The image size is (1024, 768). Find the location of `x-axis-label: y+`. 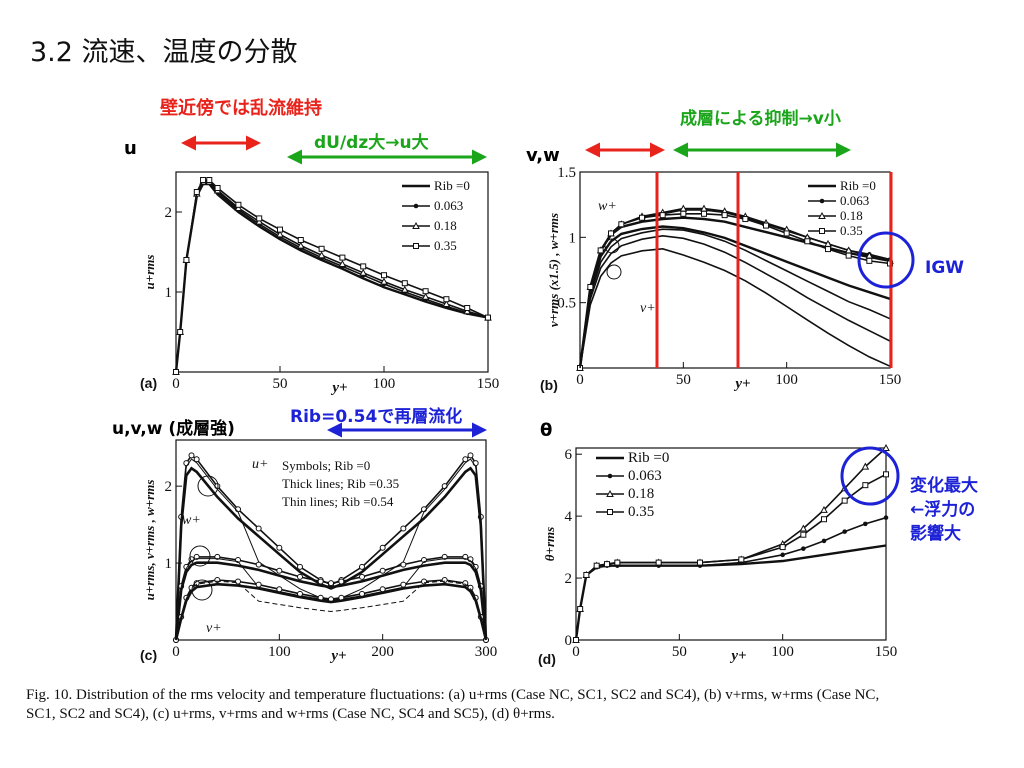

x-axis-label: y+ is located at coordinates (737, 656).